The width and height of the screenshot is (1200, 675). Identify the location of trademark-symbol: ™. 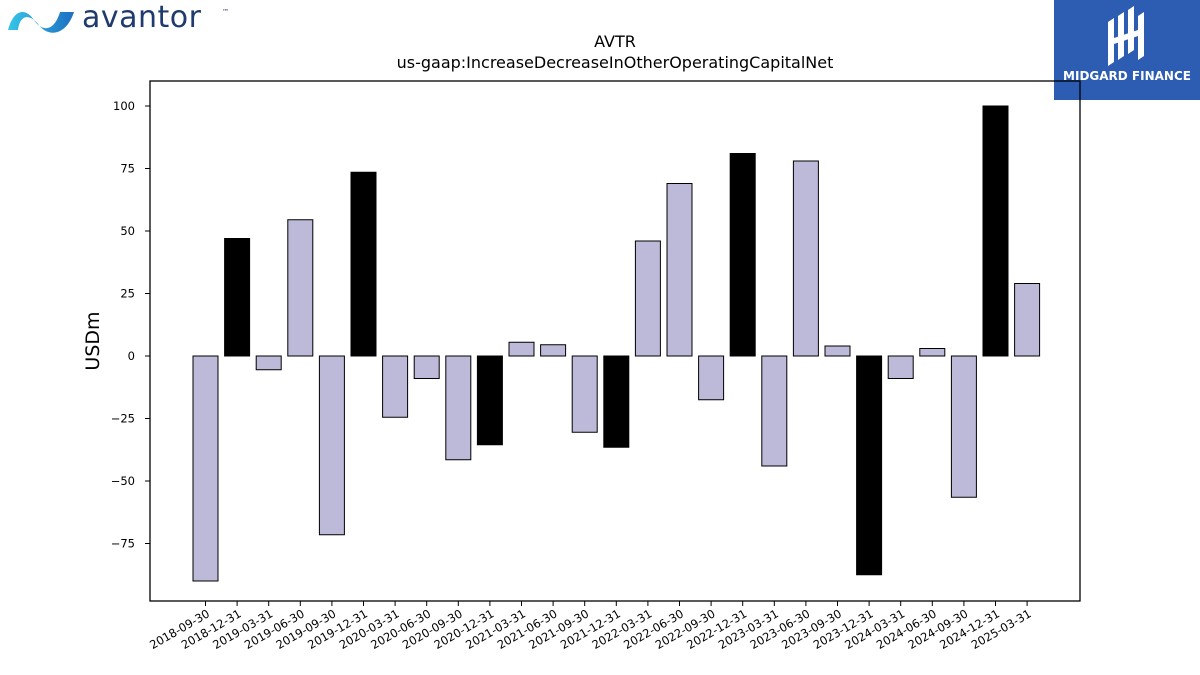
(225, 12).